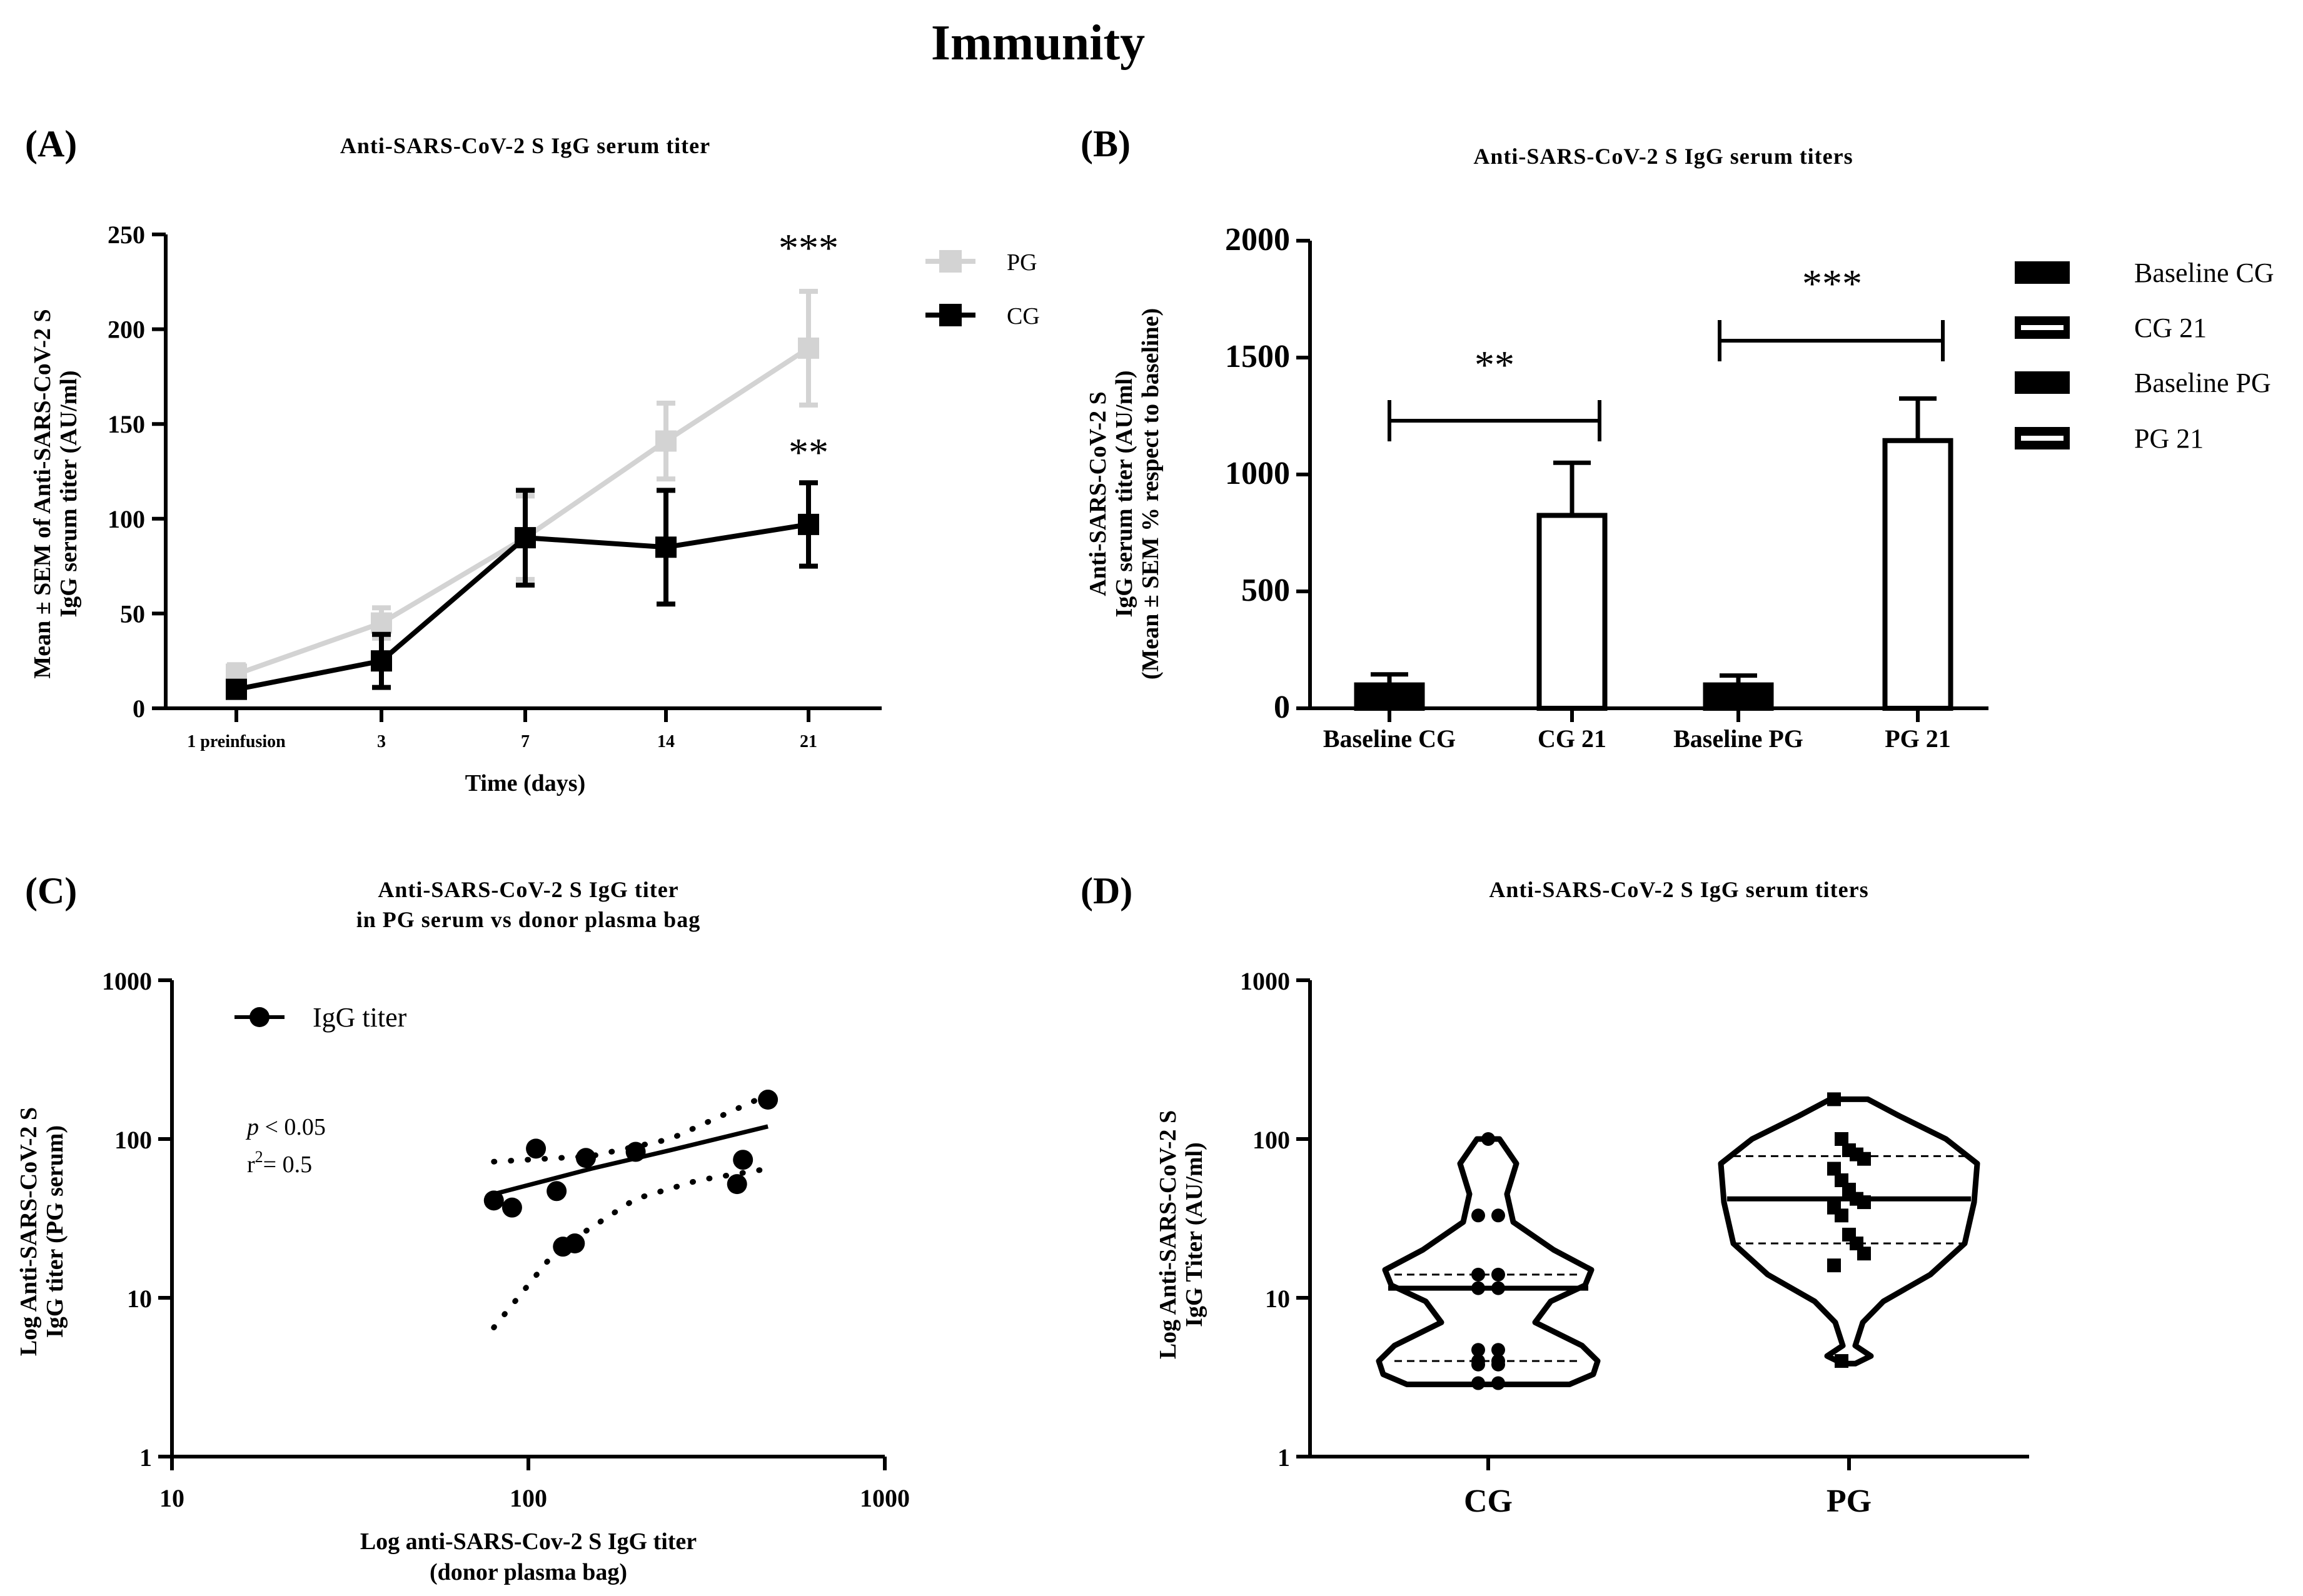 The width and height of the screenshot is (2303, 1596). I want to click on panel-b-legend-3: PG 21, so click(2169, 438).